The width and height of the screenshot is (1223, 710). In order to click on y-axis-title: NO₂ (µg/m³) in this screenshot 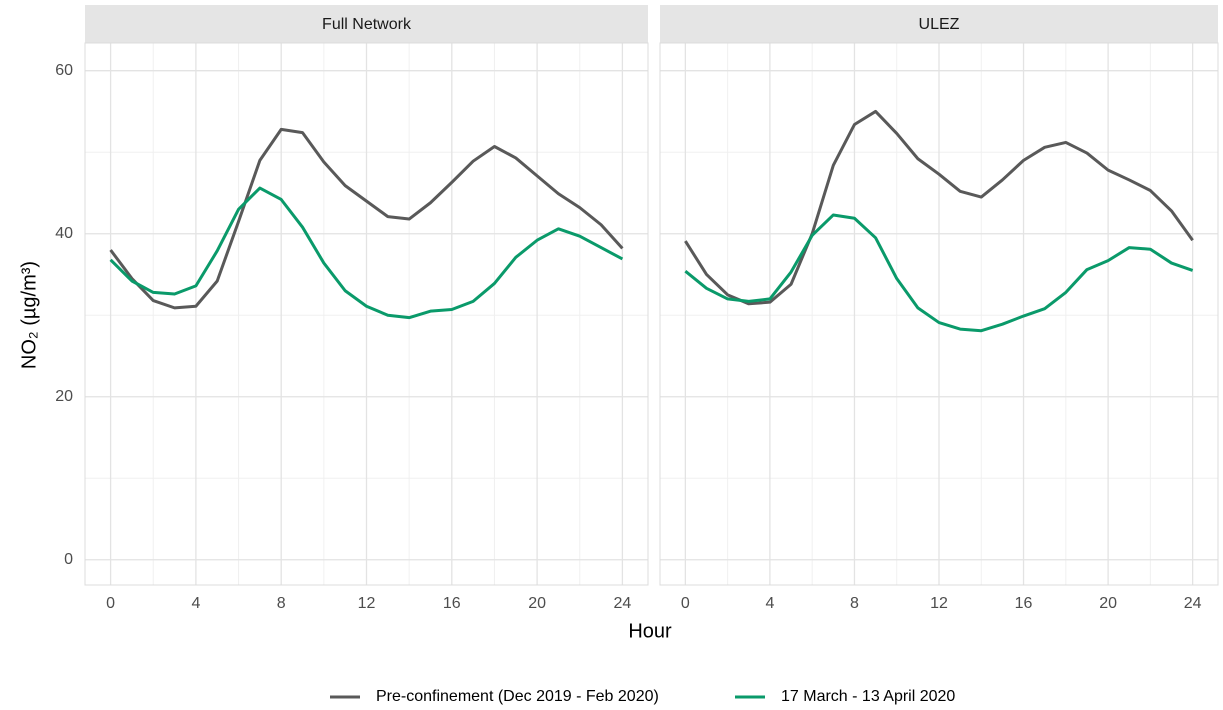, I will do `click(29, 315)`.